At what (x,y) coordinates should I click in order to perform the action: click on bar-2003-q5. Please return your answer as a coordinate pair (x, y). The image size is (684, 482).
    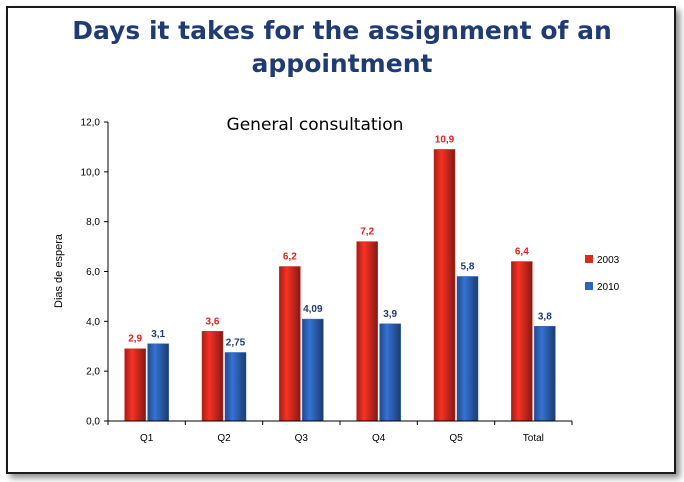
    Looking at the image, I should click on (444, 285).